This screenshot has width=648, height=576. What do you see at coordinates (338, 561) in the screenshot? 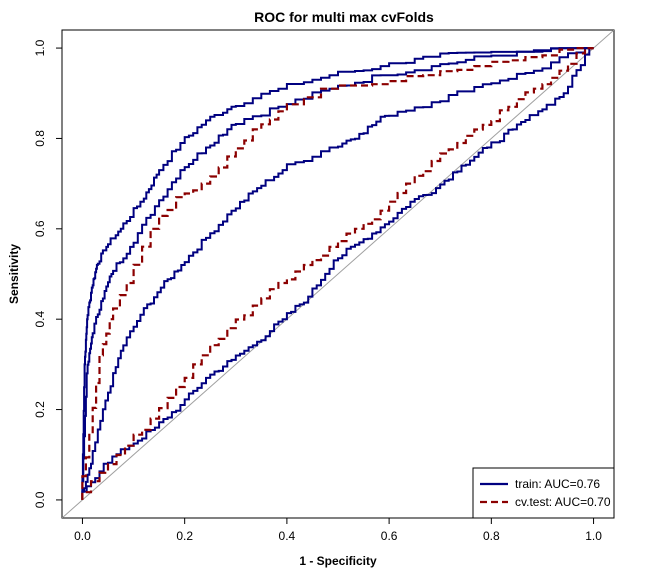
I see `x-axis-label: 1 - Specificity` at bounding box center [338, 561].